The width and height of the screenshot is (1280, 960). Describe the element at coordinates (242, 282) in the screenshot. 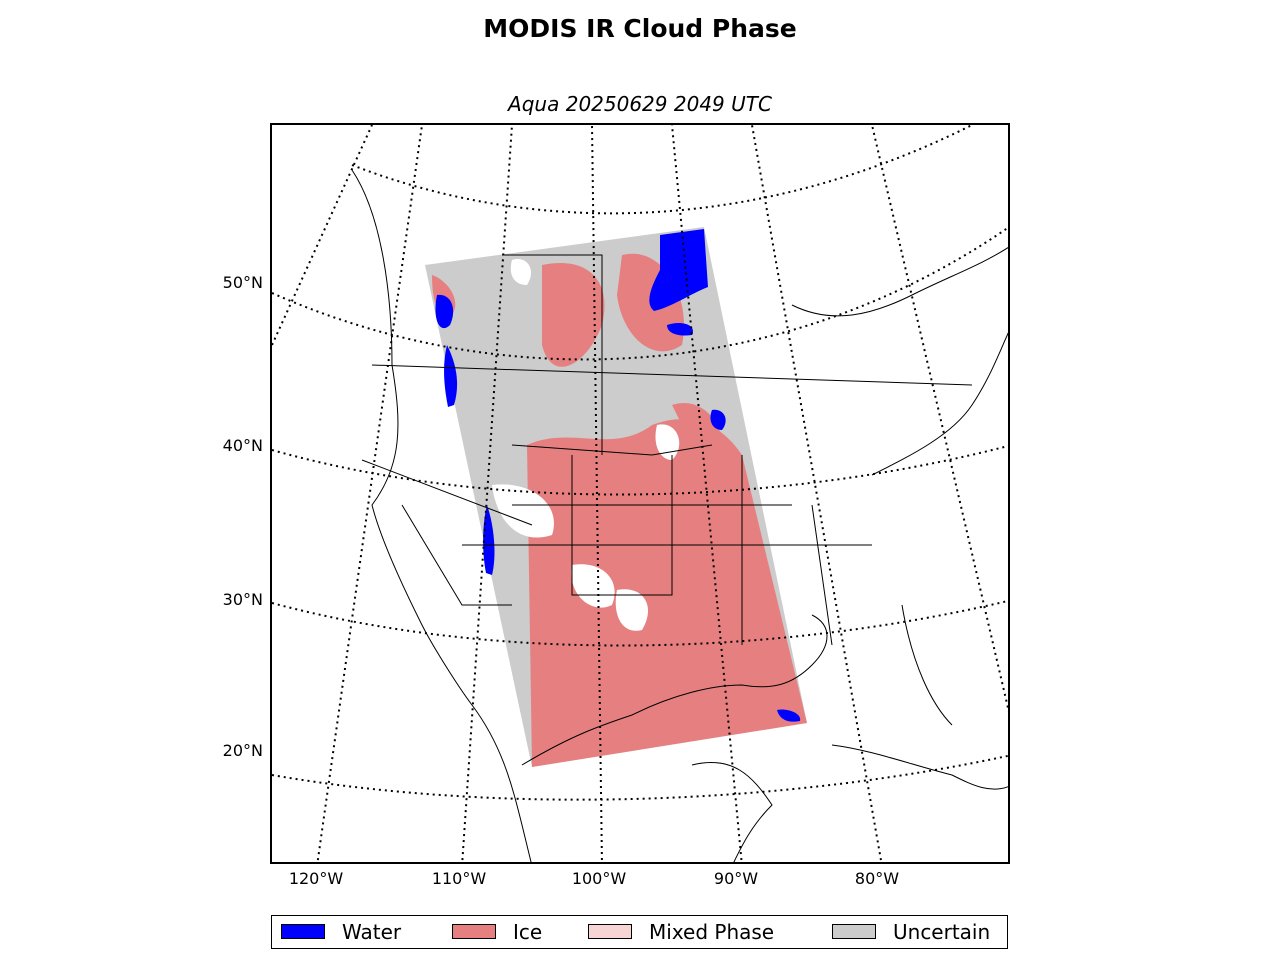

I see `lat-label-50n: 50°N` at that location.